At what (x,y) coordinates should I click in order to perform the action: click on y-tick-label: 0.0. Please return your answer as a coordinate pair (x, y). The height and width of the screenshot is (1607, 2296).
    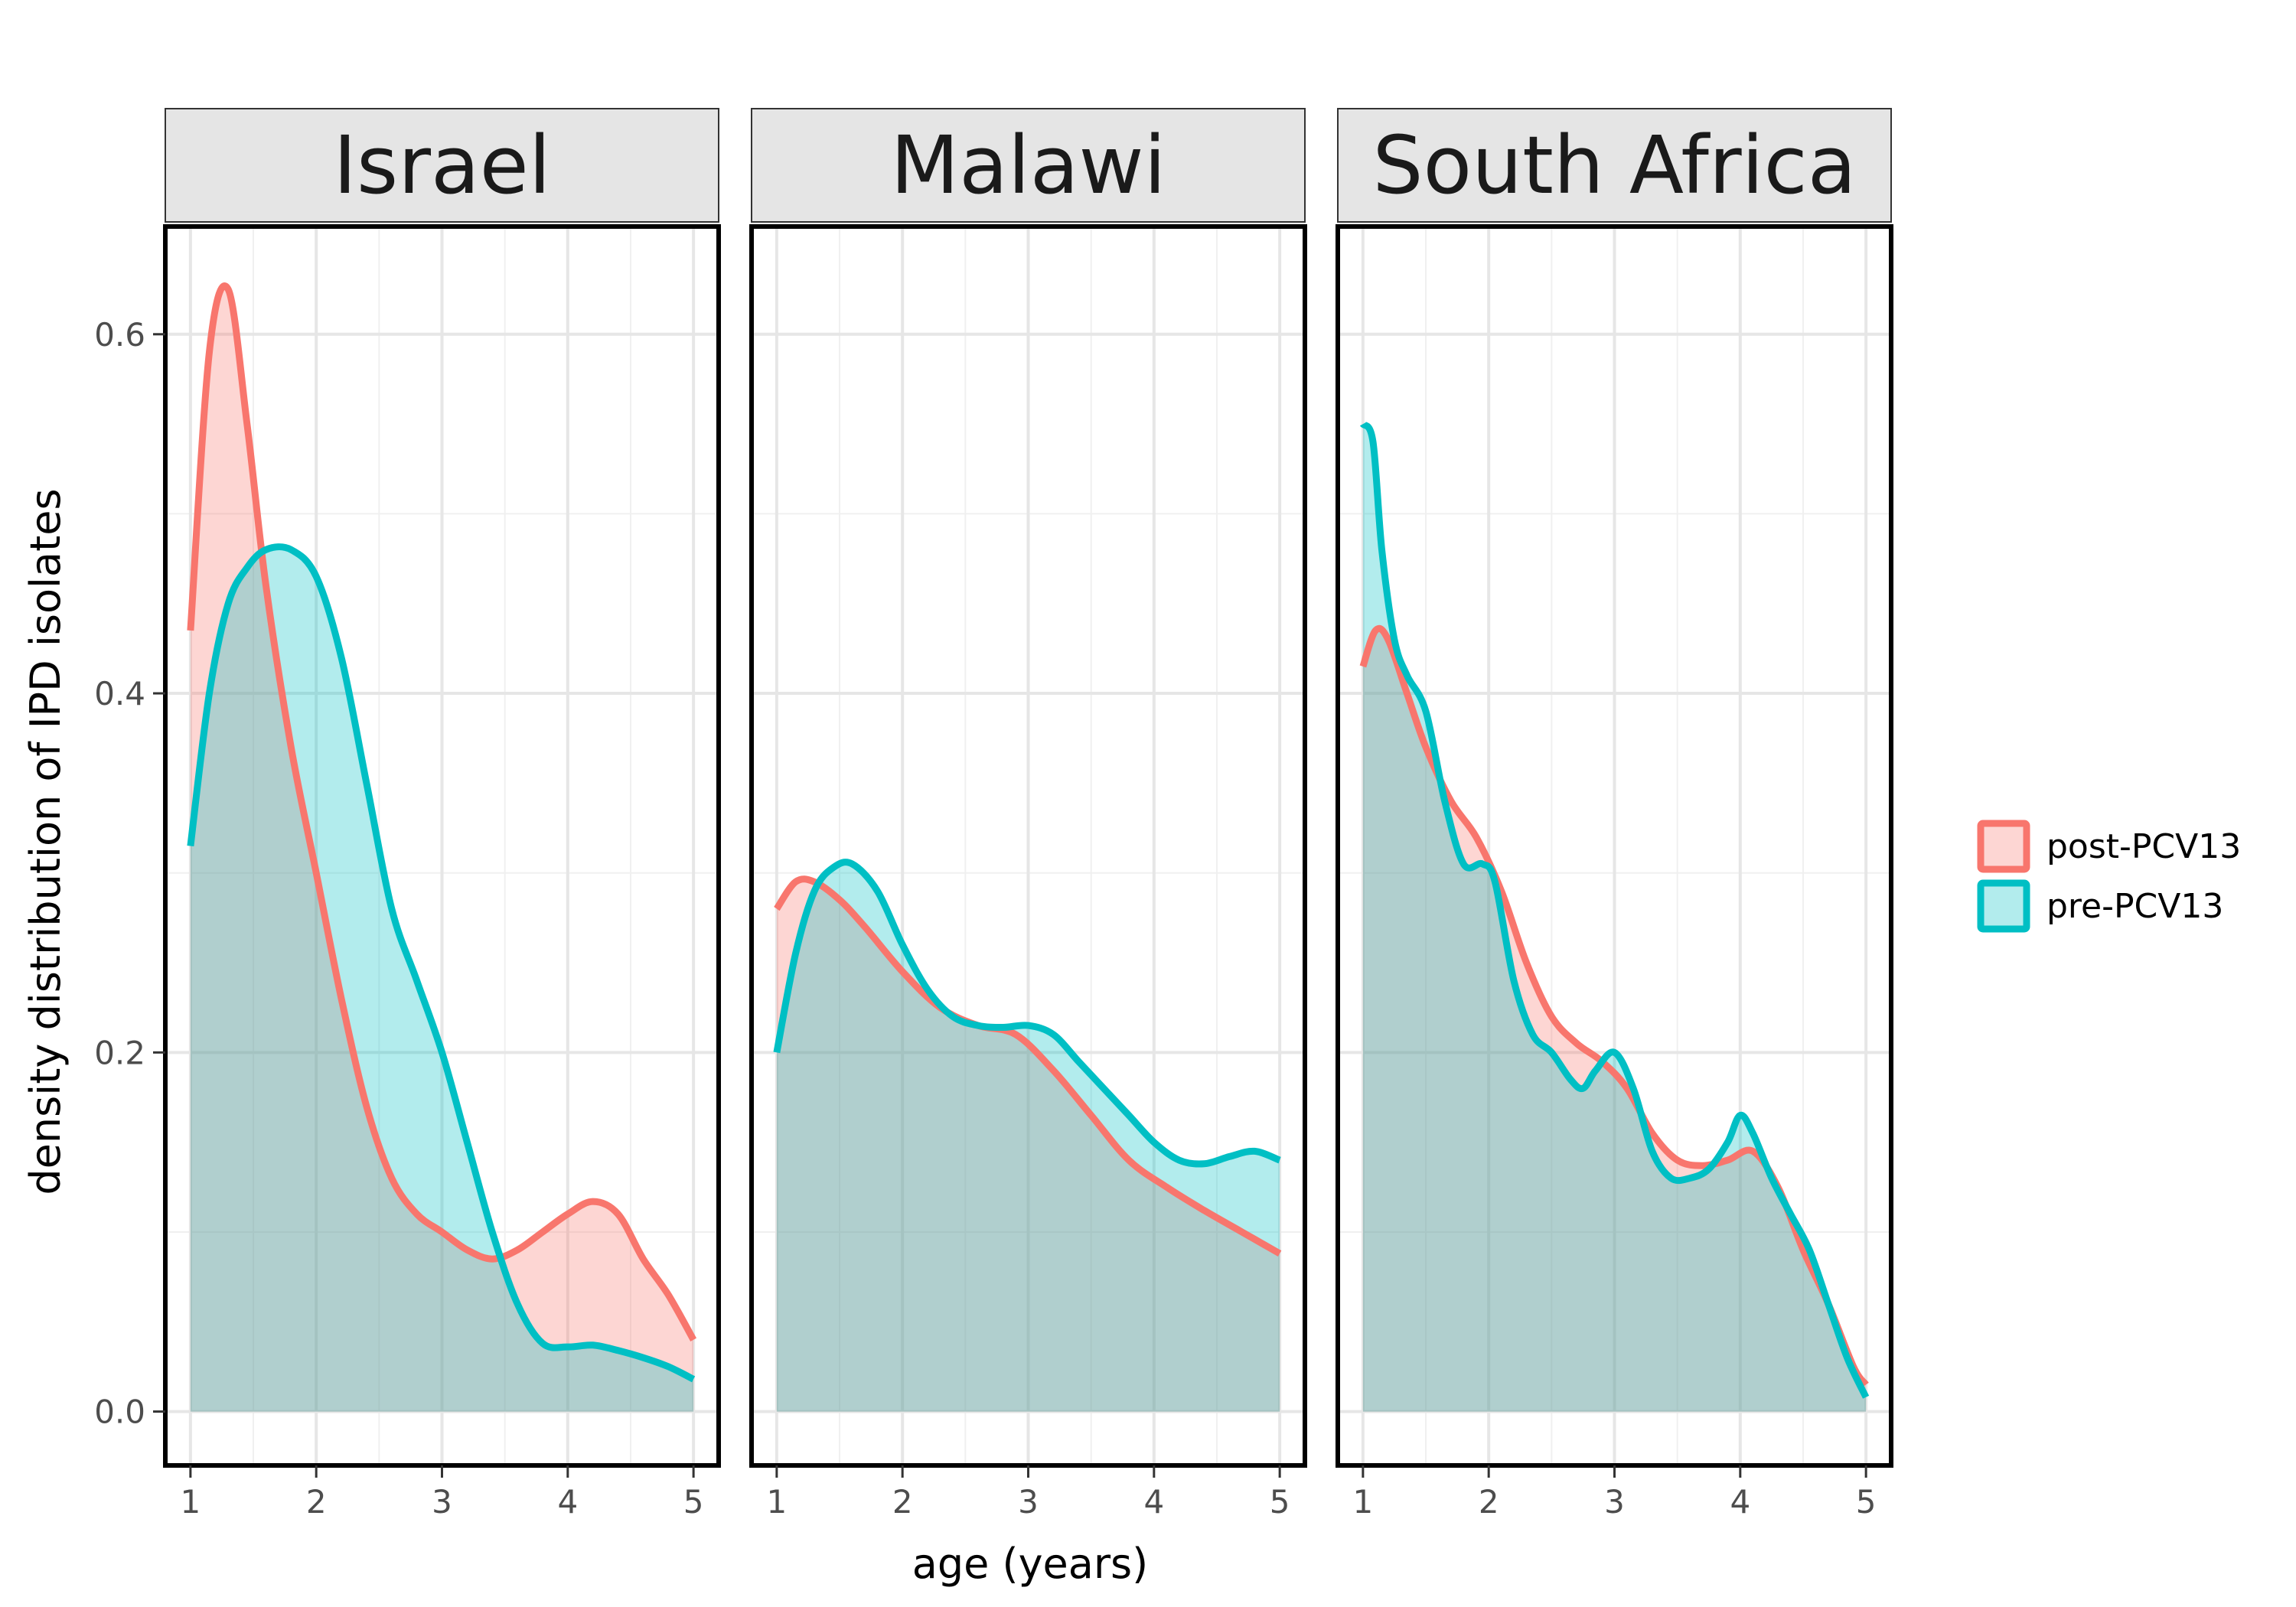
    Looking at the image, I should click on (119, 1412).